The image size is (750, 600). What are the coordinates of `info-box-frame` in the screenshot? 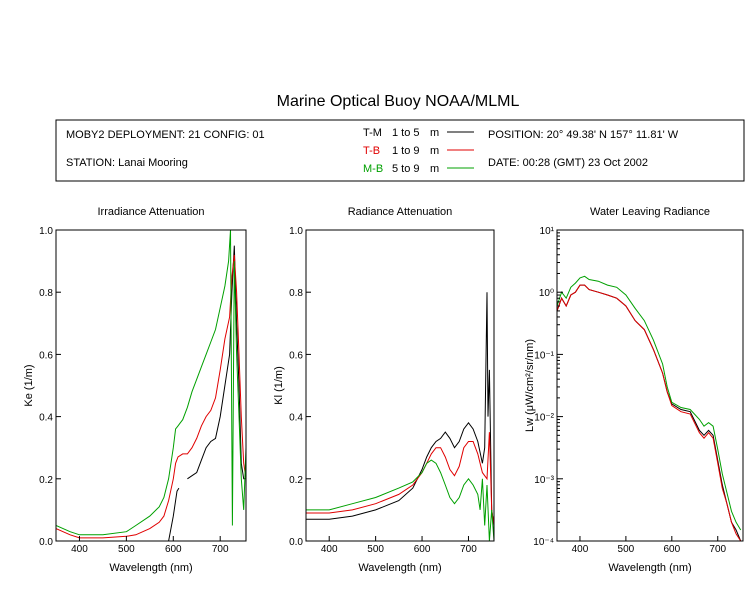 It's located at (400, 150).